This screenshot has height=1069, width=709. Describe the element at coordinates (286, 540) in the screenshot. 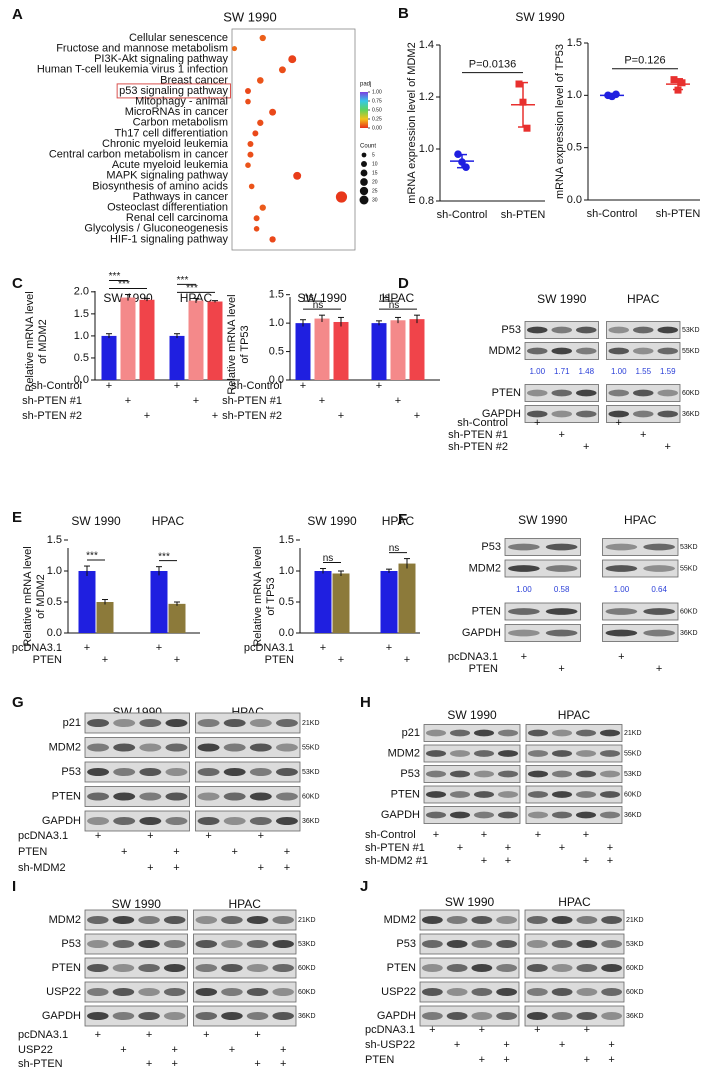

I see `y-tick-label: 1.5` at that location.